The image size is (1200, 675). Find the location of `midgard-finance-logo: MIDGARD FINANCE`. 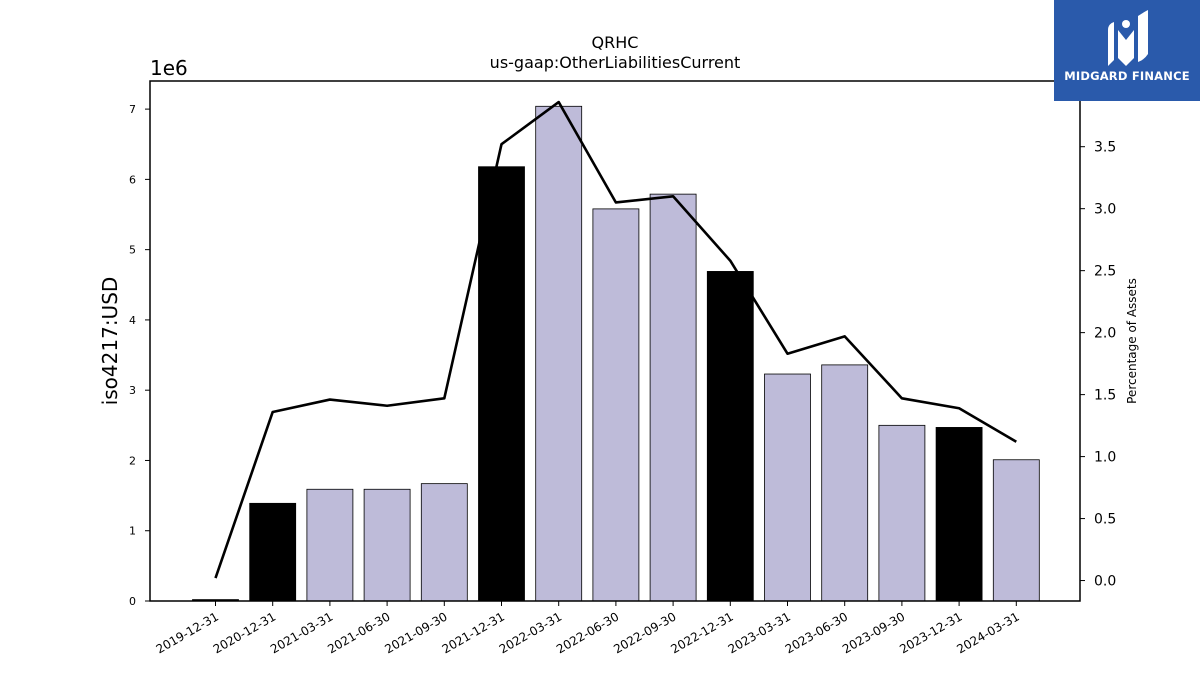

midgard-finance-logo: MIDGARD FINANCE is located at coordinates (1127, 50).